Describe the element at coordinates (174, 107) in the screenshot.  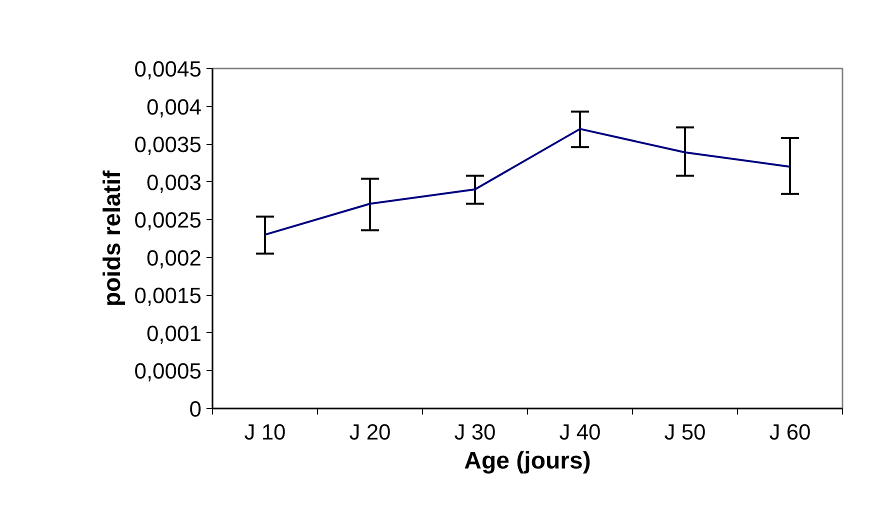
I see `y-tick-label: 0,004` at that location.